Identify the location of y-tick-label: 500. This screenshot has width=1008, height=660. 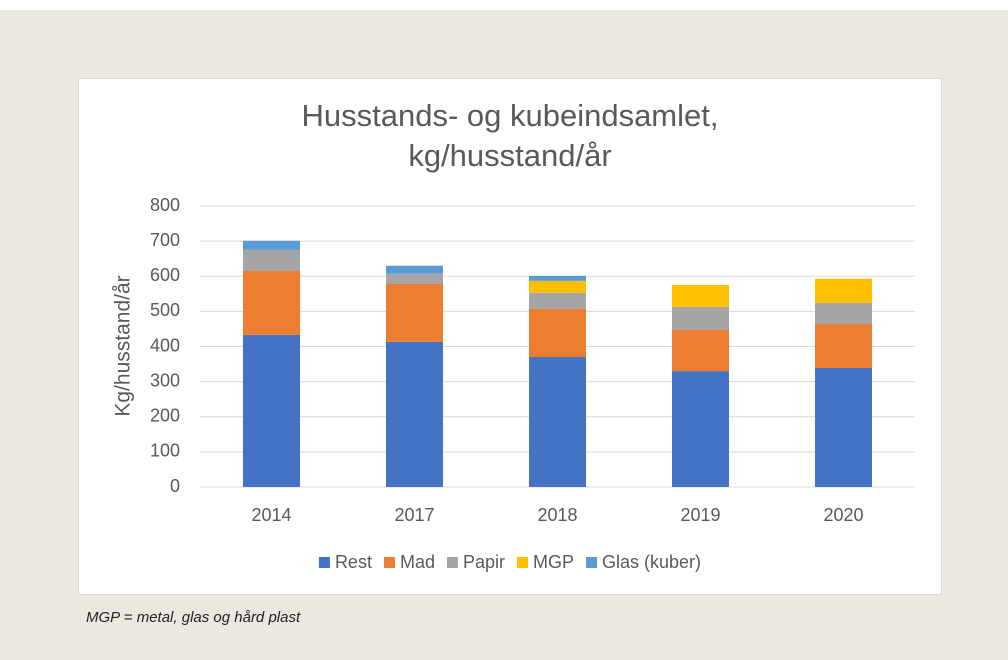
(165, 310).